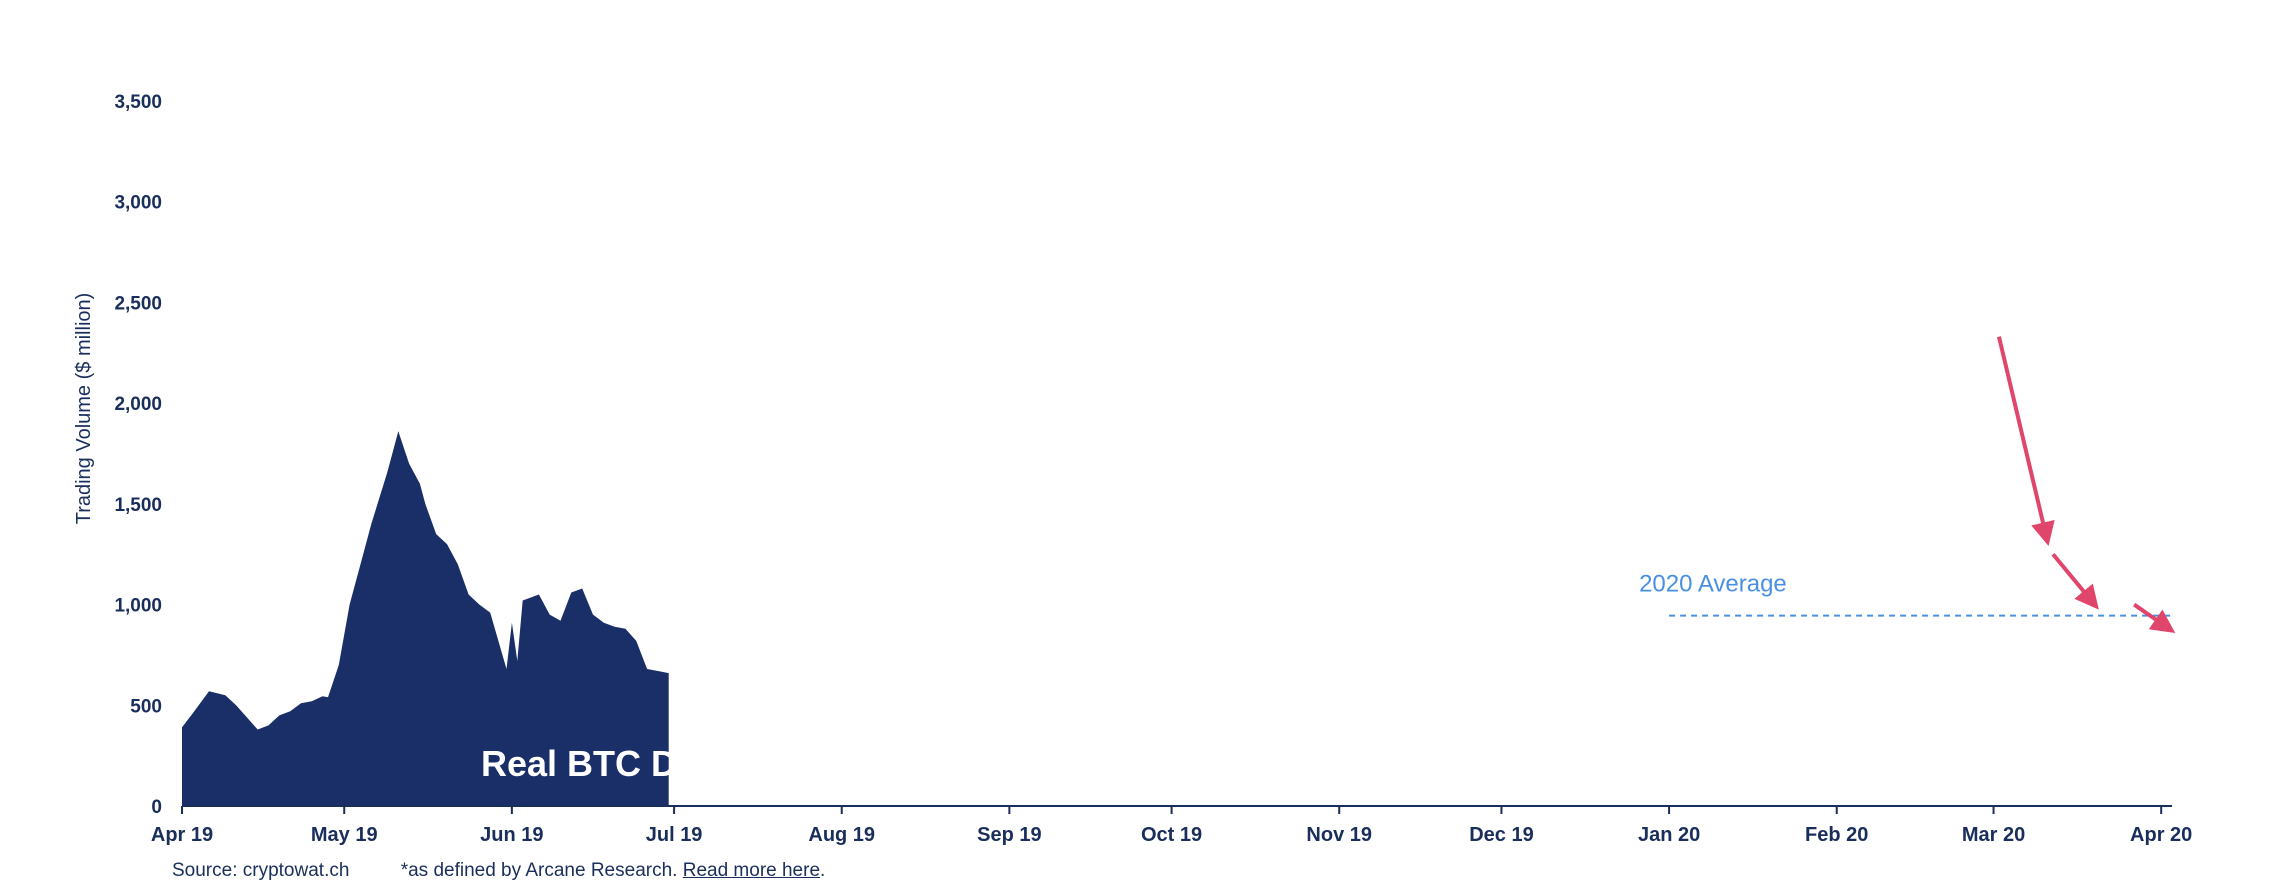  I want to click on x-tick-label: May 19, so click(344, 835).